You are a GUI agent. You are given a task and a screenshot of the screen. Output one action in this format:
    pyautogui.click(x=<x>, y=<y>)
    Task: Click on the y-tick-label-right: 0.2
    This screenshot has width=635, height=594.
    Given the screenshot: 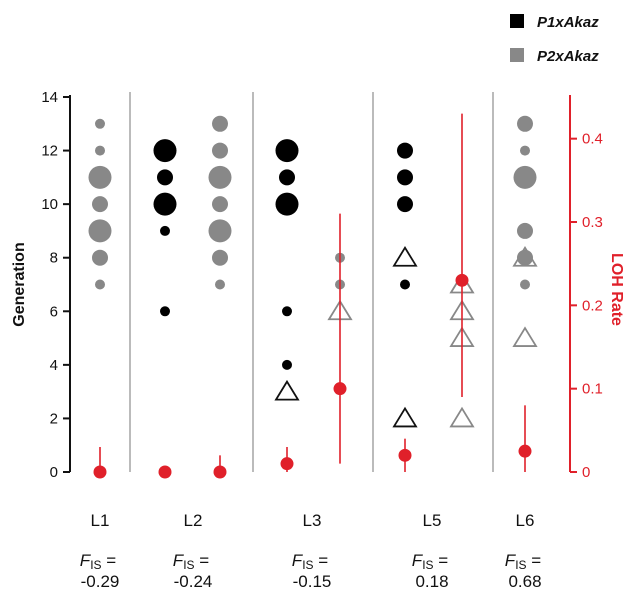 What is the action you would take?
    pyautogui.click(x=592, y=305)
    